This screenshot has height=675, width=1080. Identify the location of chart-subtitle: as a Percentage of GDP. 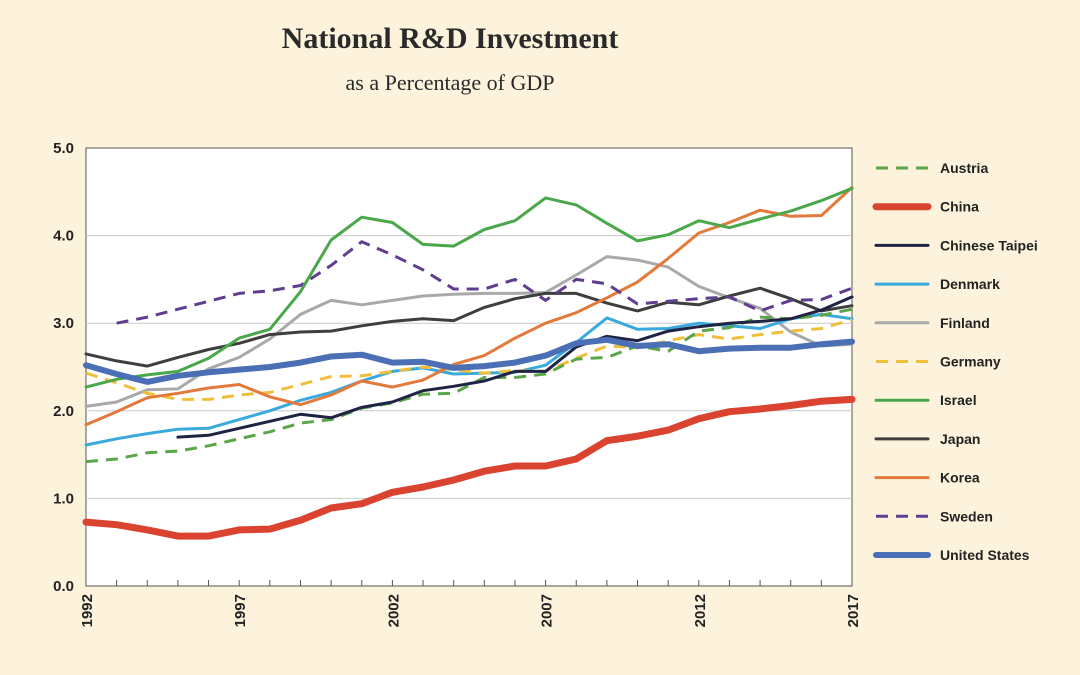
(450, 82).